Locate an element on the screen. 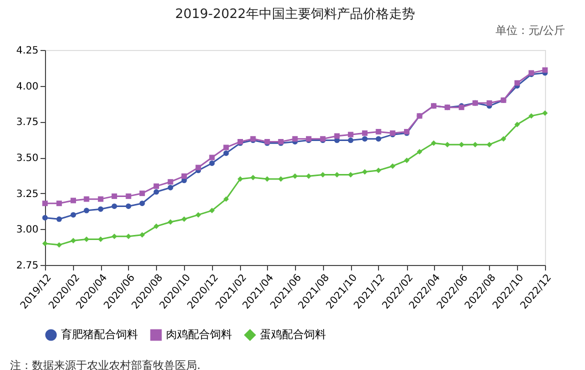  y-tick-label: 3.50 is located at coordinates (27, 158).